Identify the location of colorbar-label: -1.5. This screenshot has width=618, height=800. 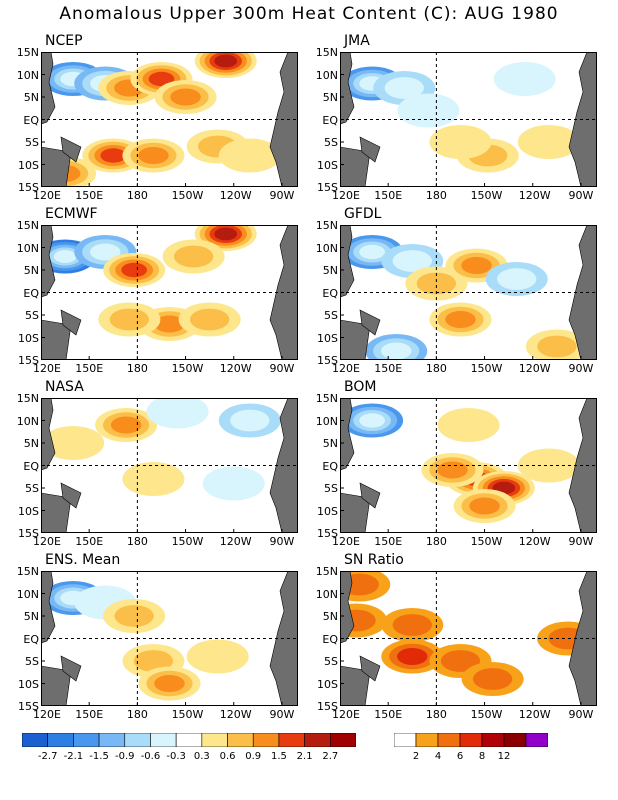
(99, 756).